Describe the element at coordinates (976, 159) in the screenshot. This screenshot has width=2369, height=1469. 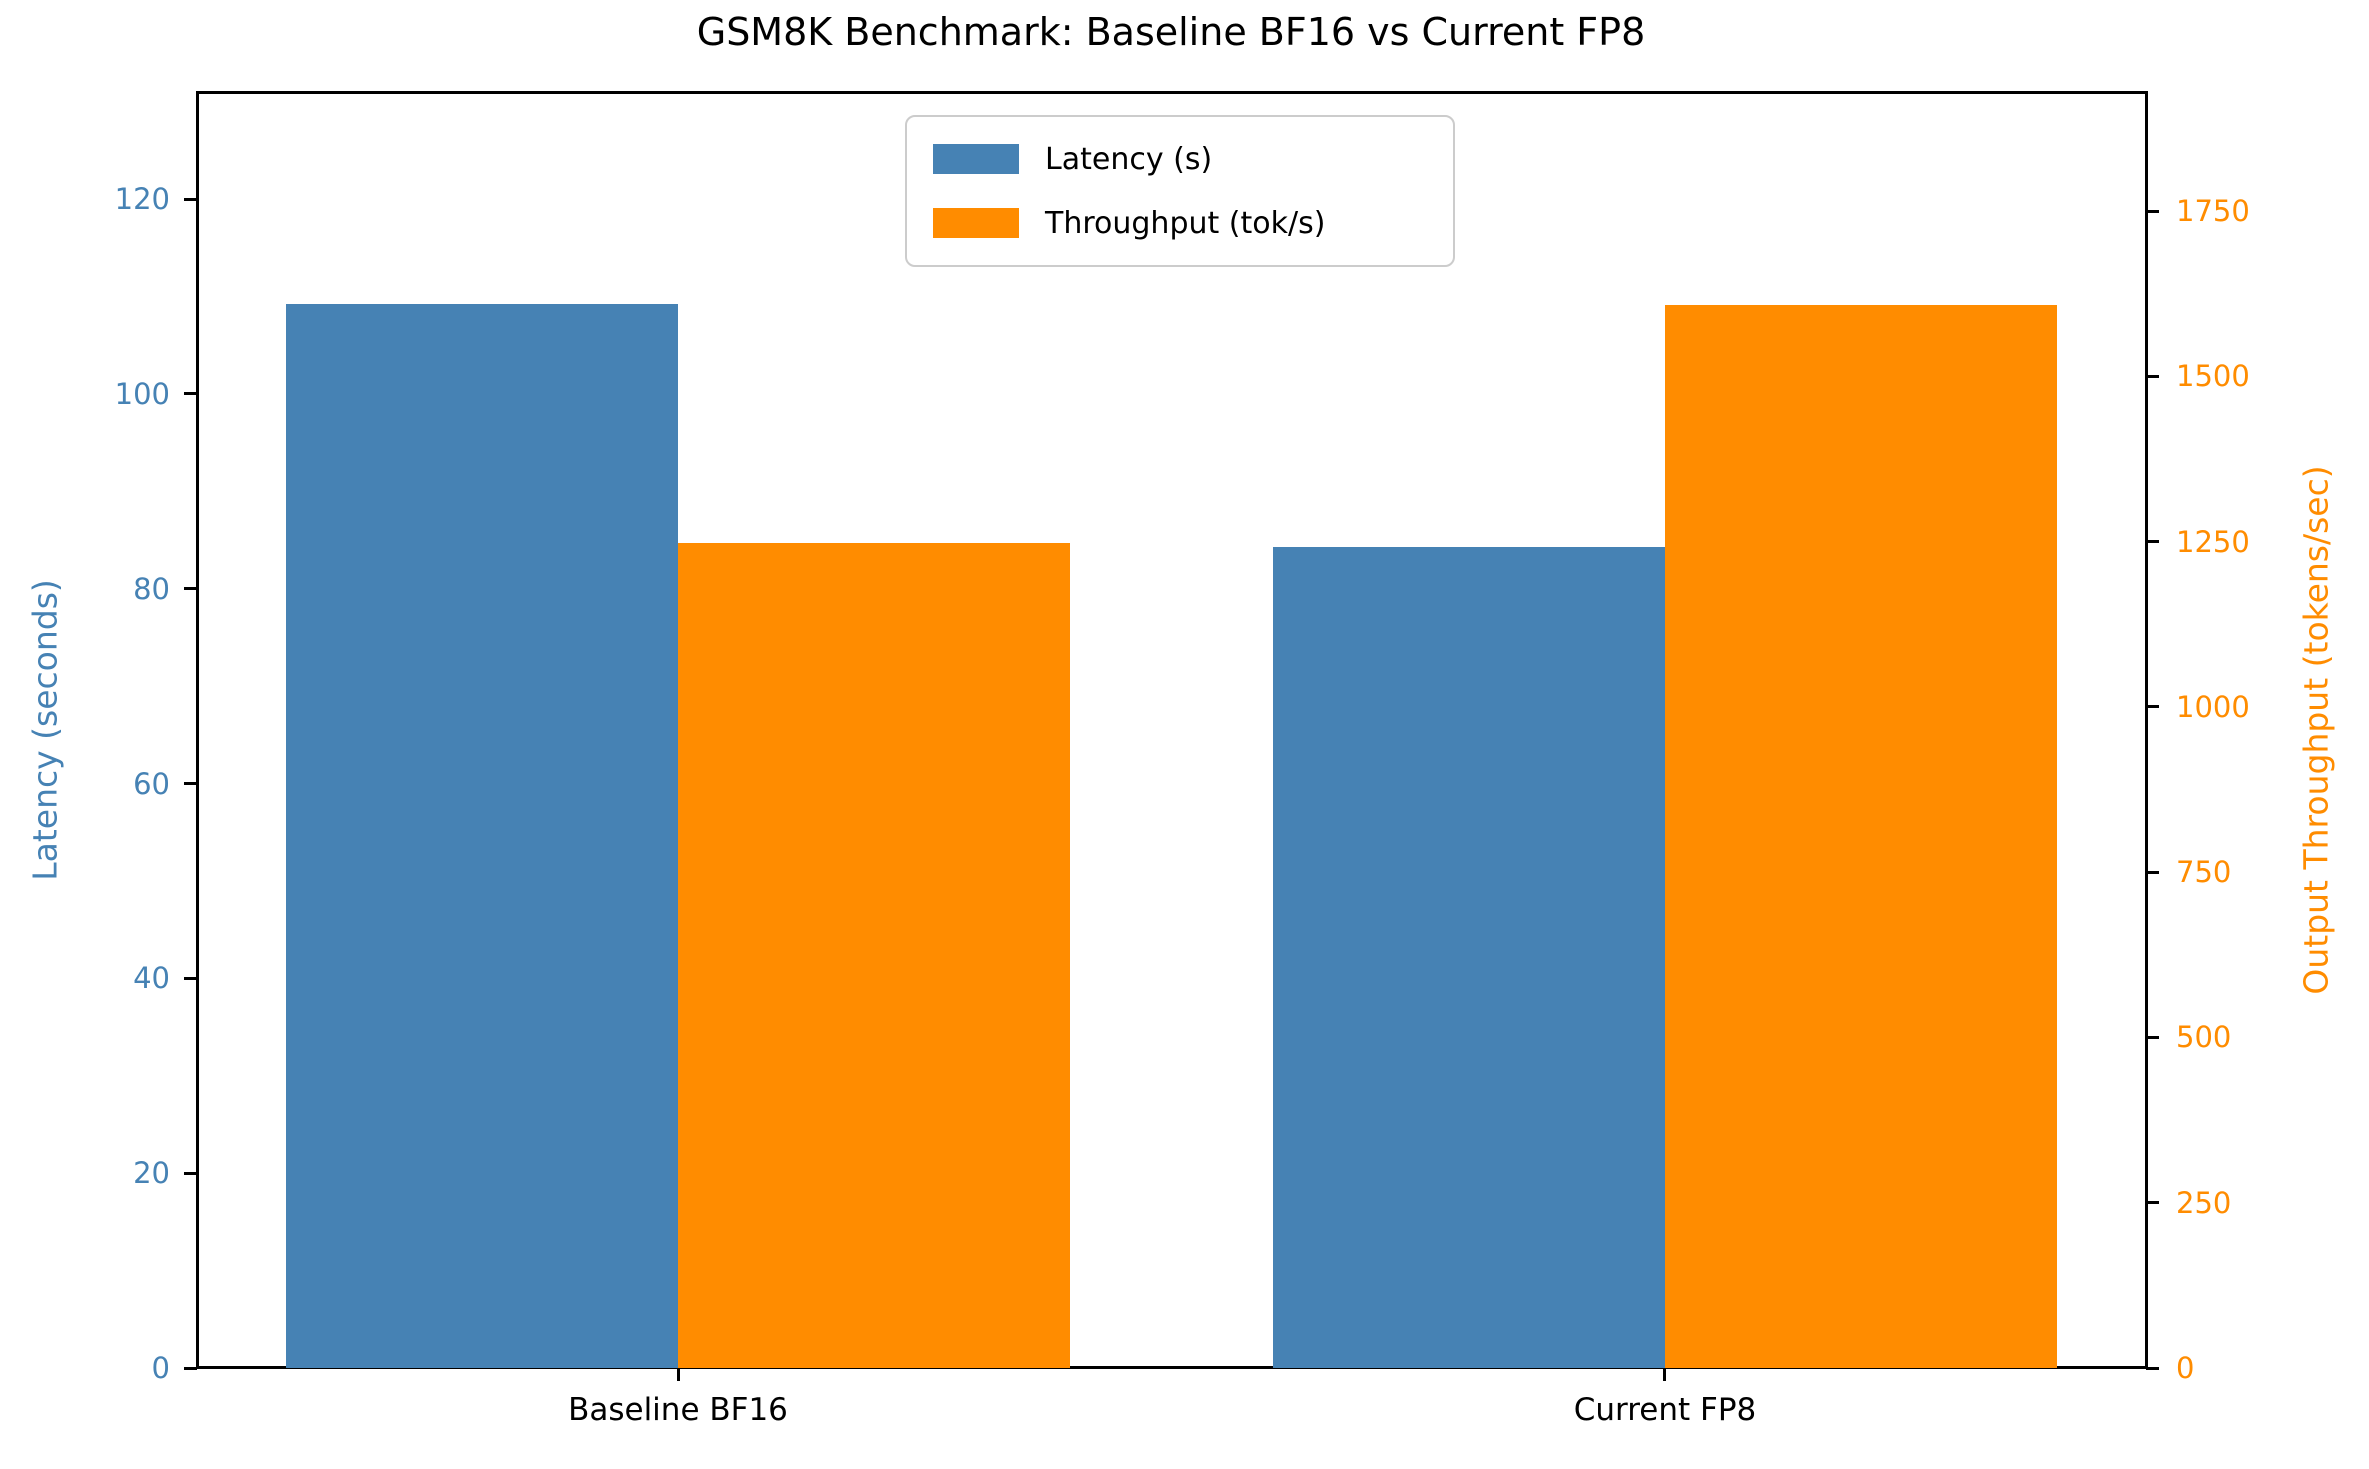
I see `legend-swatch-latency` at that location.